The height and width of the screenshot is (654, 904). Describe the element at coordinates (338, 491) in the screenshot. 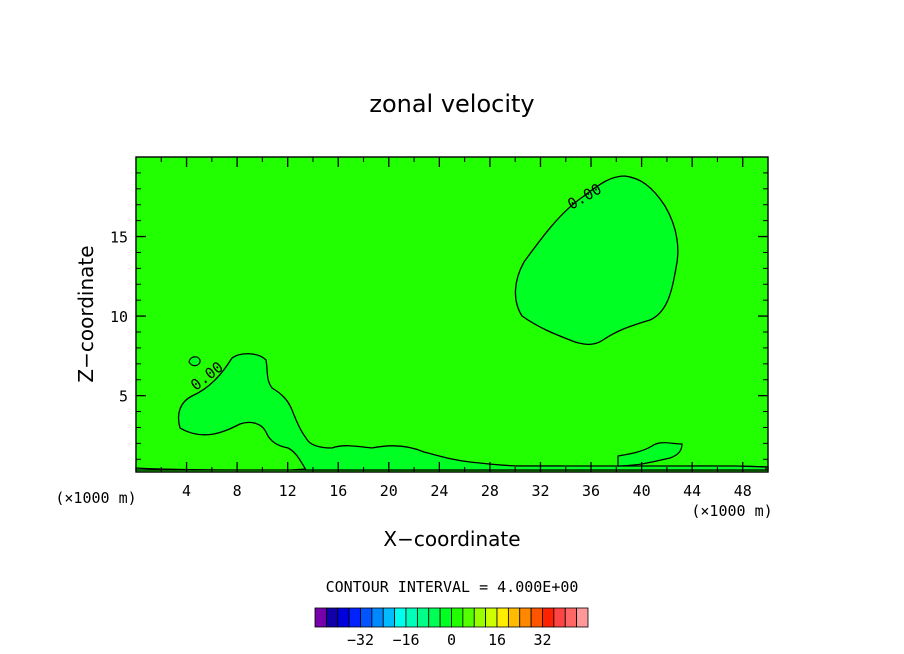

I see `x-tick-label: 16` at that location.